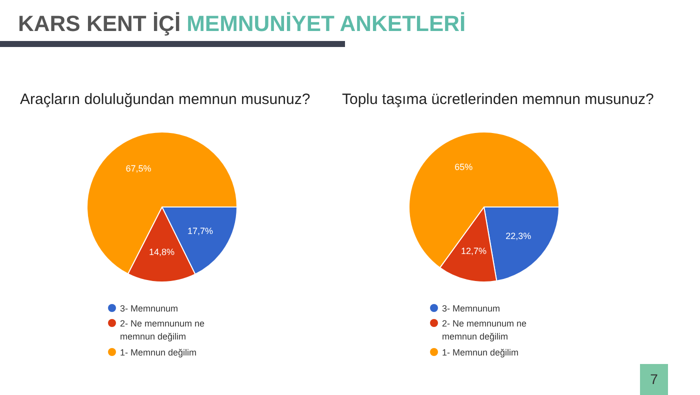 The image size is (700, 395). Describe the element at coordinates (165, 99) in the screenshot. I see `chart-title: Araçların doluluğundan memnun musunuz?` at that location.